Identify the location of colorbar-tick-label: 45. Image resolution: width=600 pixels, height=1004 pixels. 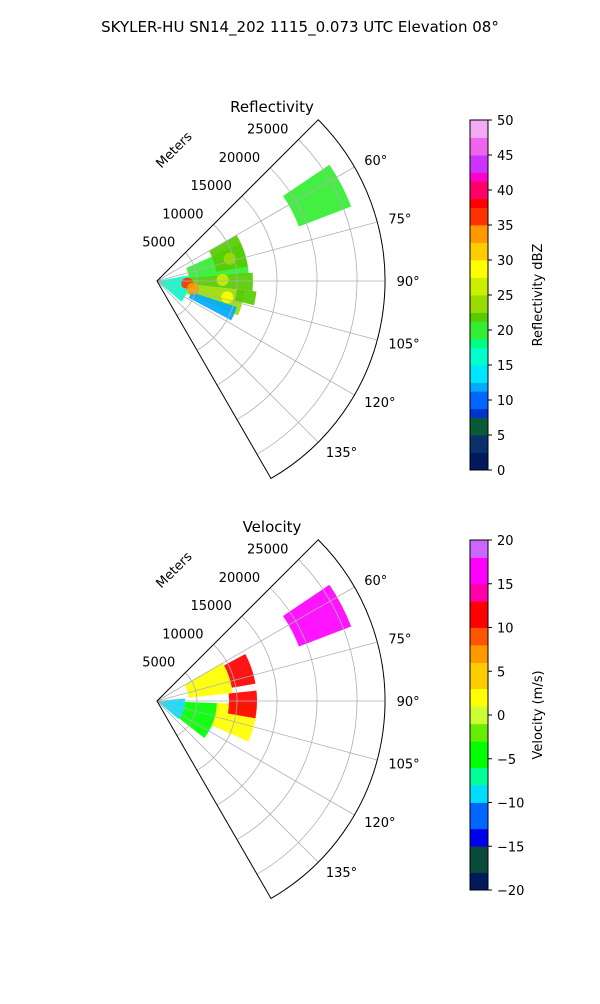
(505, 156).